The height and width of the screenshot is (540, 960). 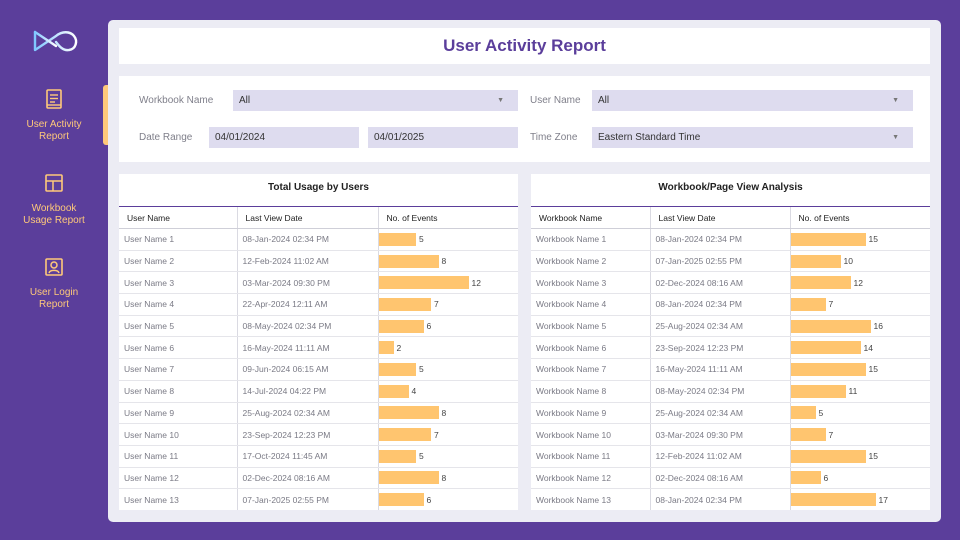 I want to click on cell-events: 7, so click(x=859, y=304).